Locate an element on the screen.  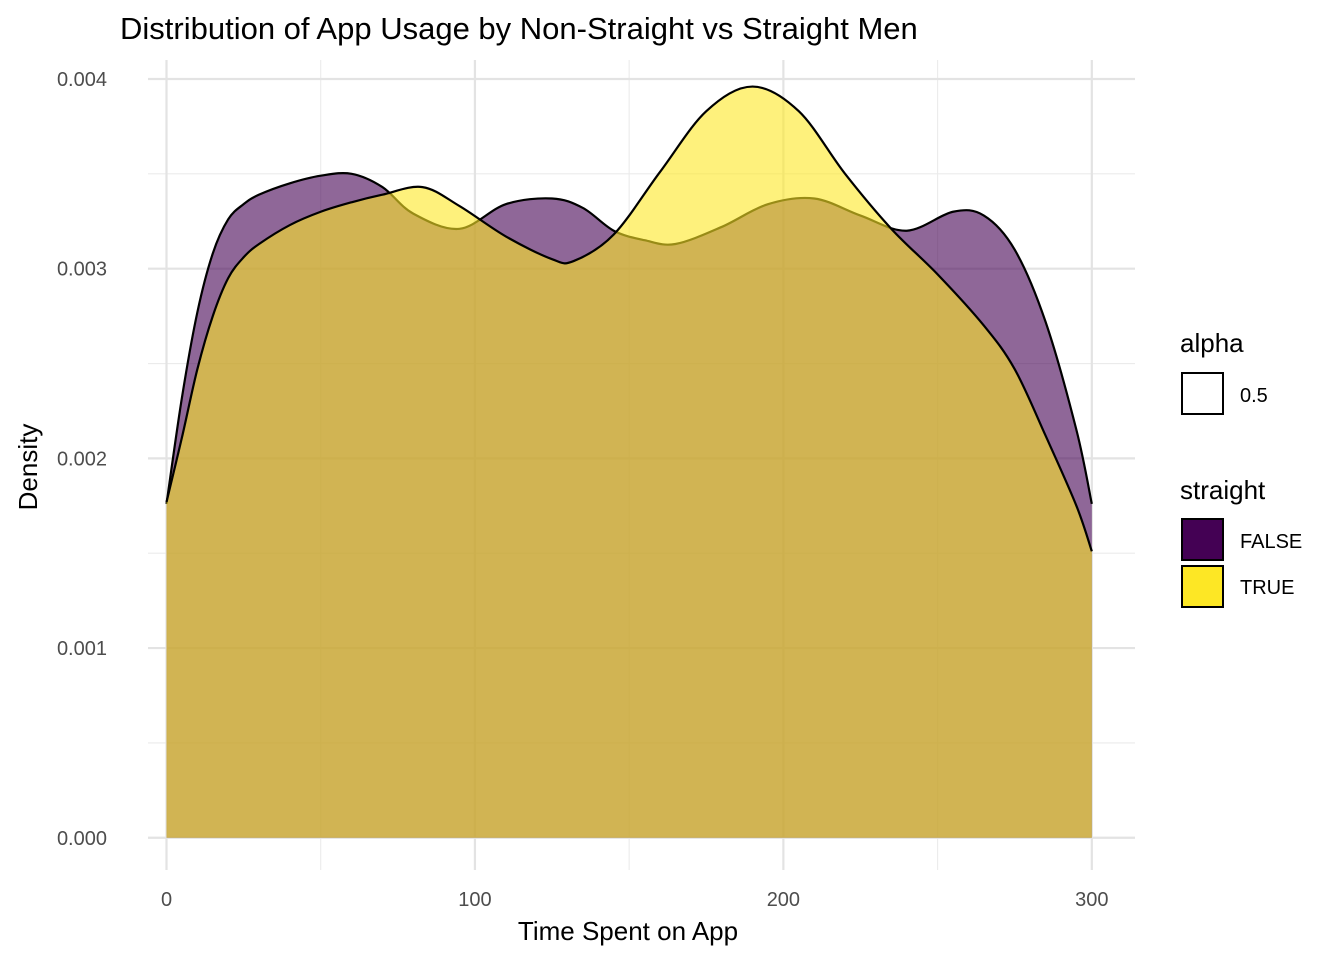
legend-key-true is located at coordinates (1202, 586).